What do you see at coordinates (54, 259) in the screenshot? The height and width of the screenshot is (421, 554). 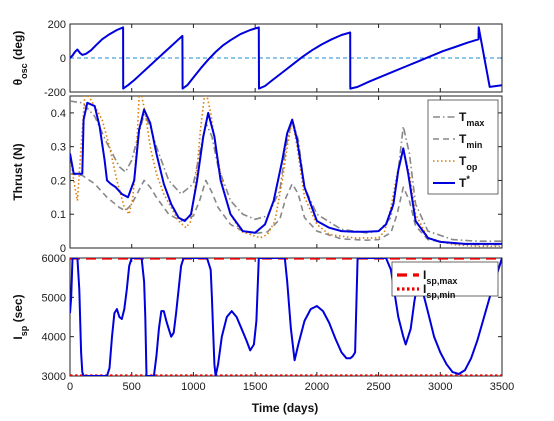 I see `y-tick-label: 6000` at bounding box center [54, 259].